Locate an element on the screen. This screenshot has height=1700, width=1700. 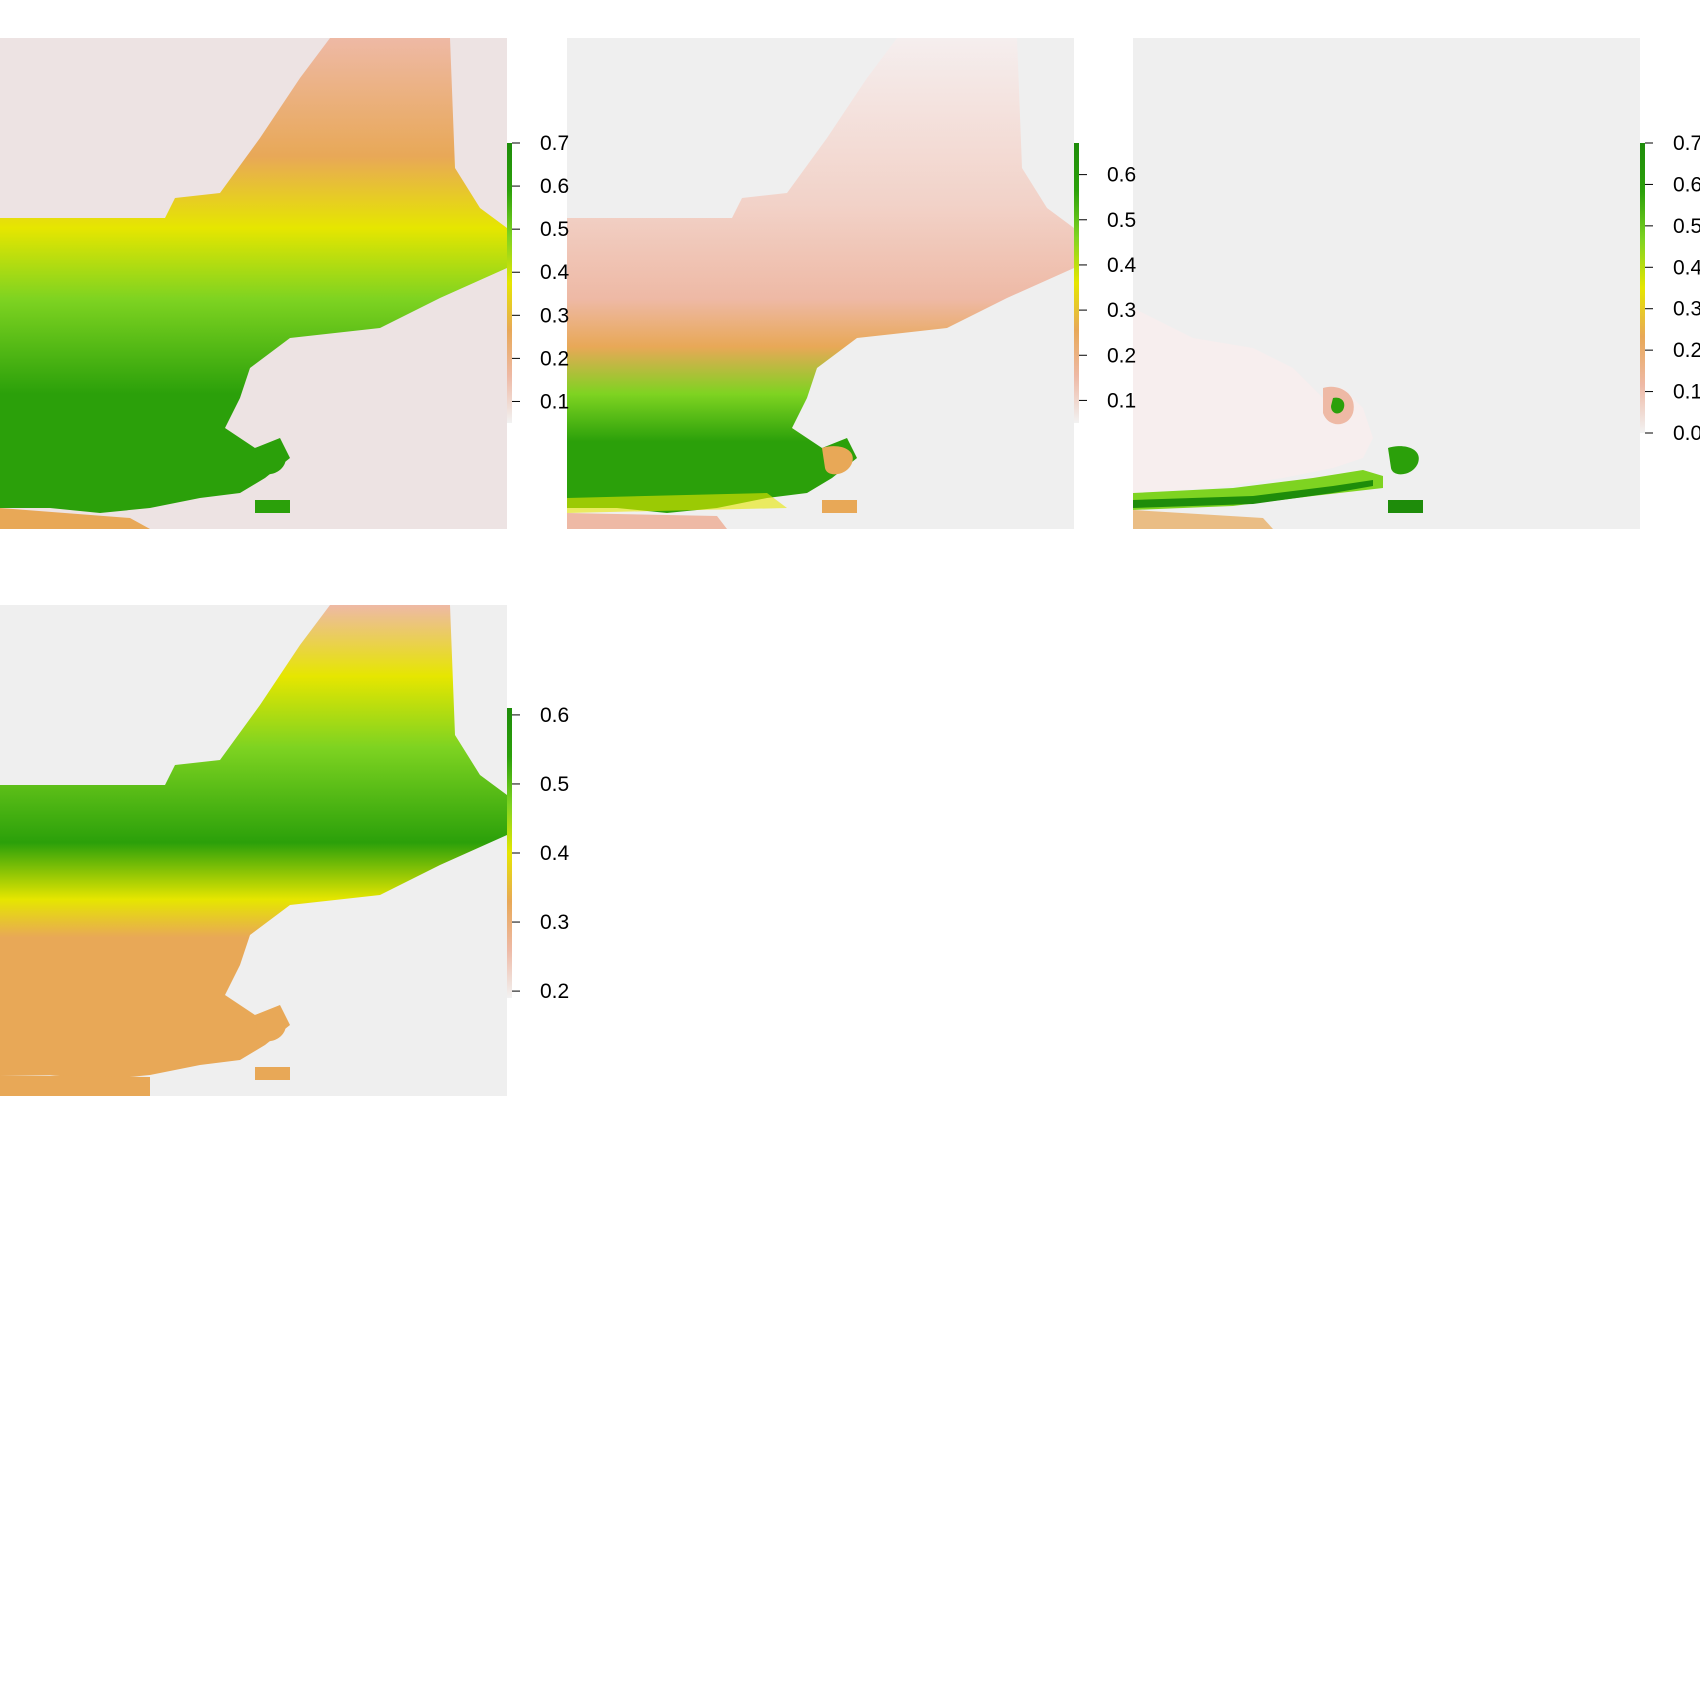
legend-svg-1: 0.7 0.6 0.5 0.4 0.3 0.2 0.1 is located at coordinates (538, 277).